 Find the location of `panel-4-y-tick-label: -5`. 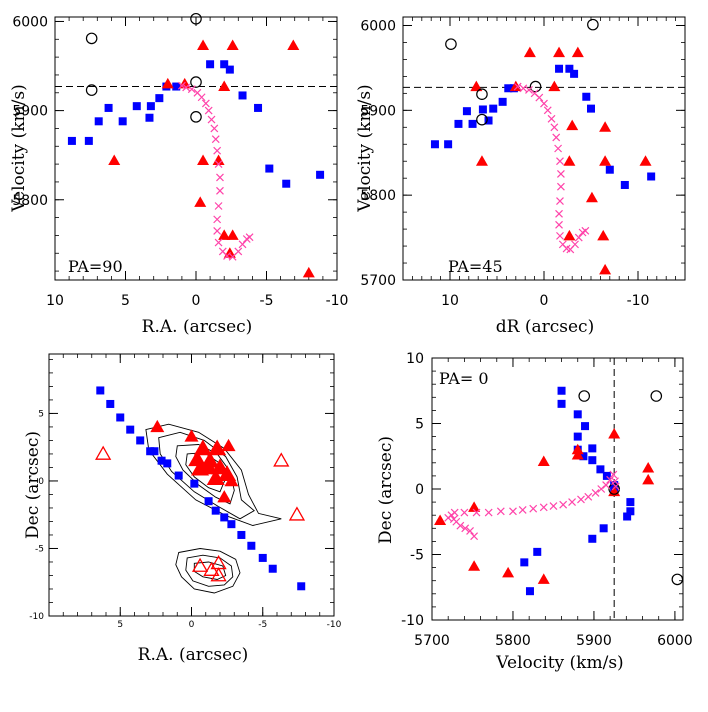

panel-4-y-tick-label: -5 is located at coordinates (417, 556).